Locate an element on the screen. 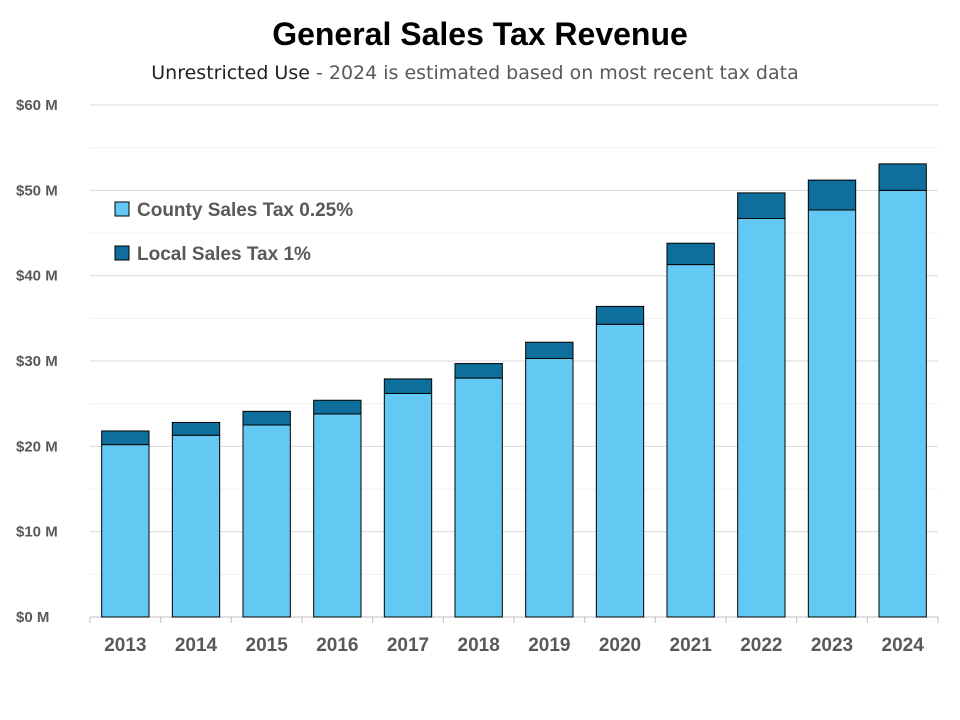 The width and height of the screenshot is (960, 720). y-tick-label: $40 M is located at coordinates (37, 276).